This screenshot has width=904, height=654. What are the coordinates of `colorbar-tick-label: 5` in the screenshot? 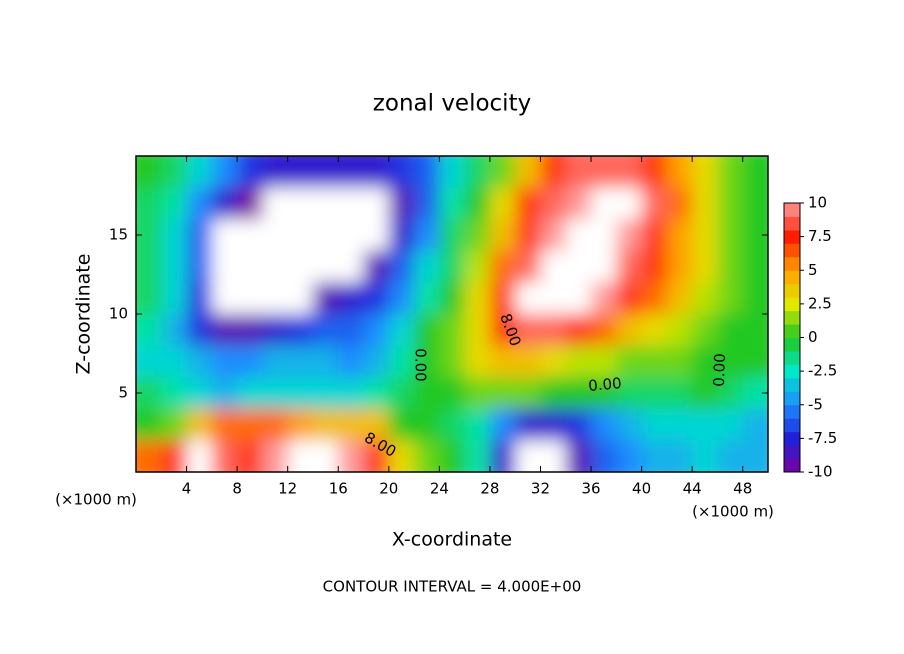 It's located at (813, 270).